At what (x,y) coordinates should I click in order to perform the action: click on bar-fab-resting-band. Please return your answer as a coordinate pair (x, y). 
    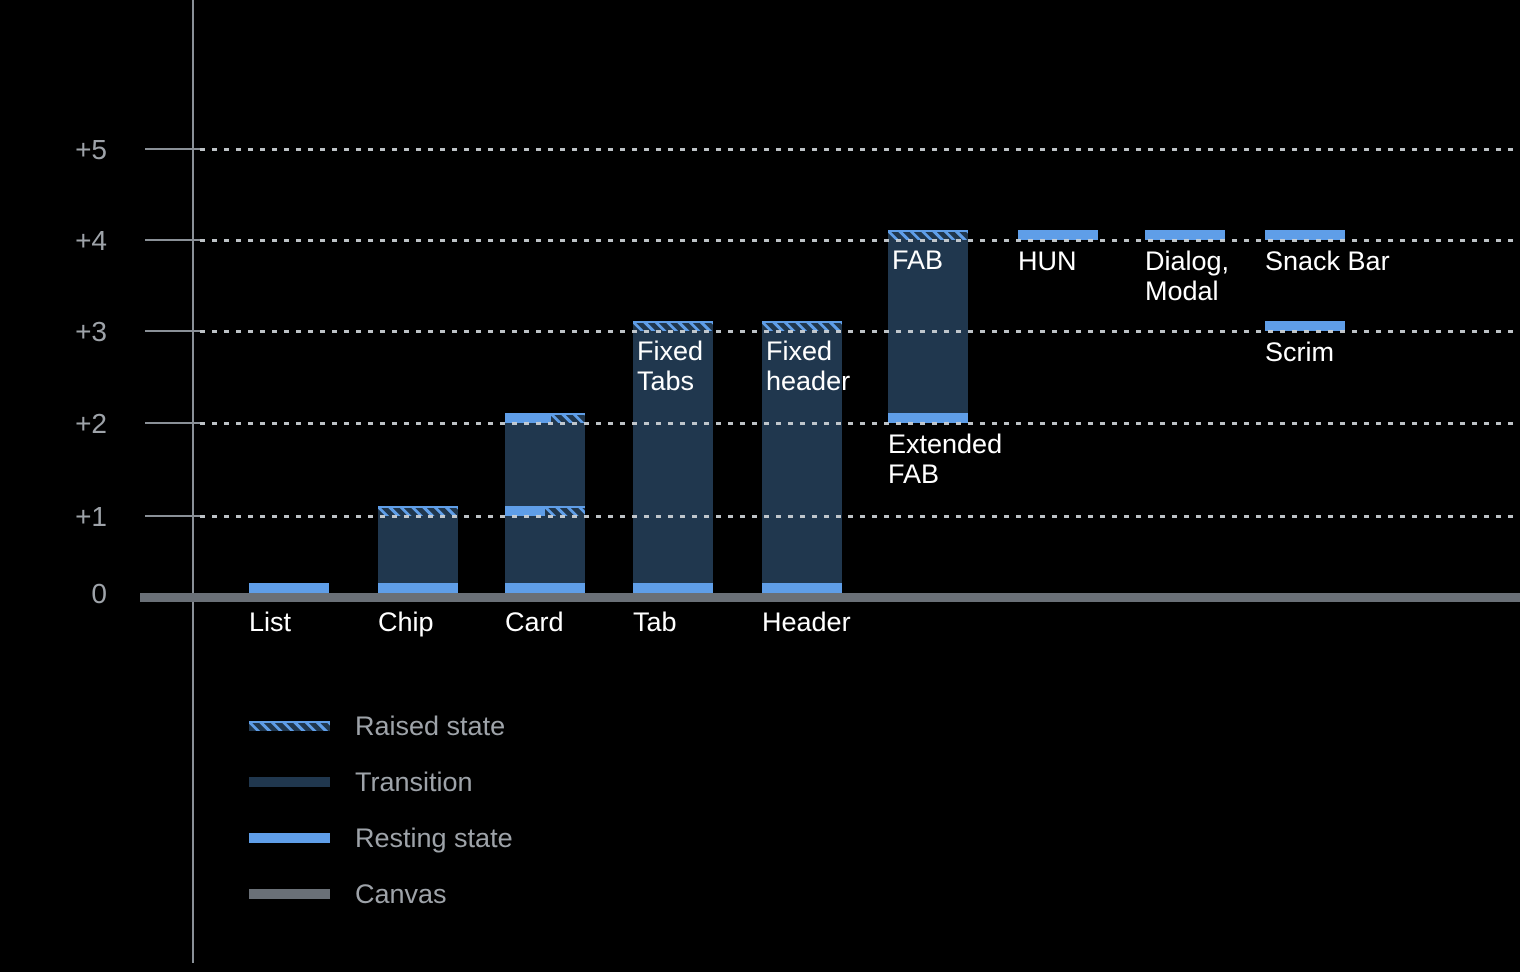
    Looking at the image, I should click on (928, 418).